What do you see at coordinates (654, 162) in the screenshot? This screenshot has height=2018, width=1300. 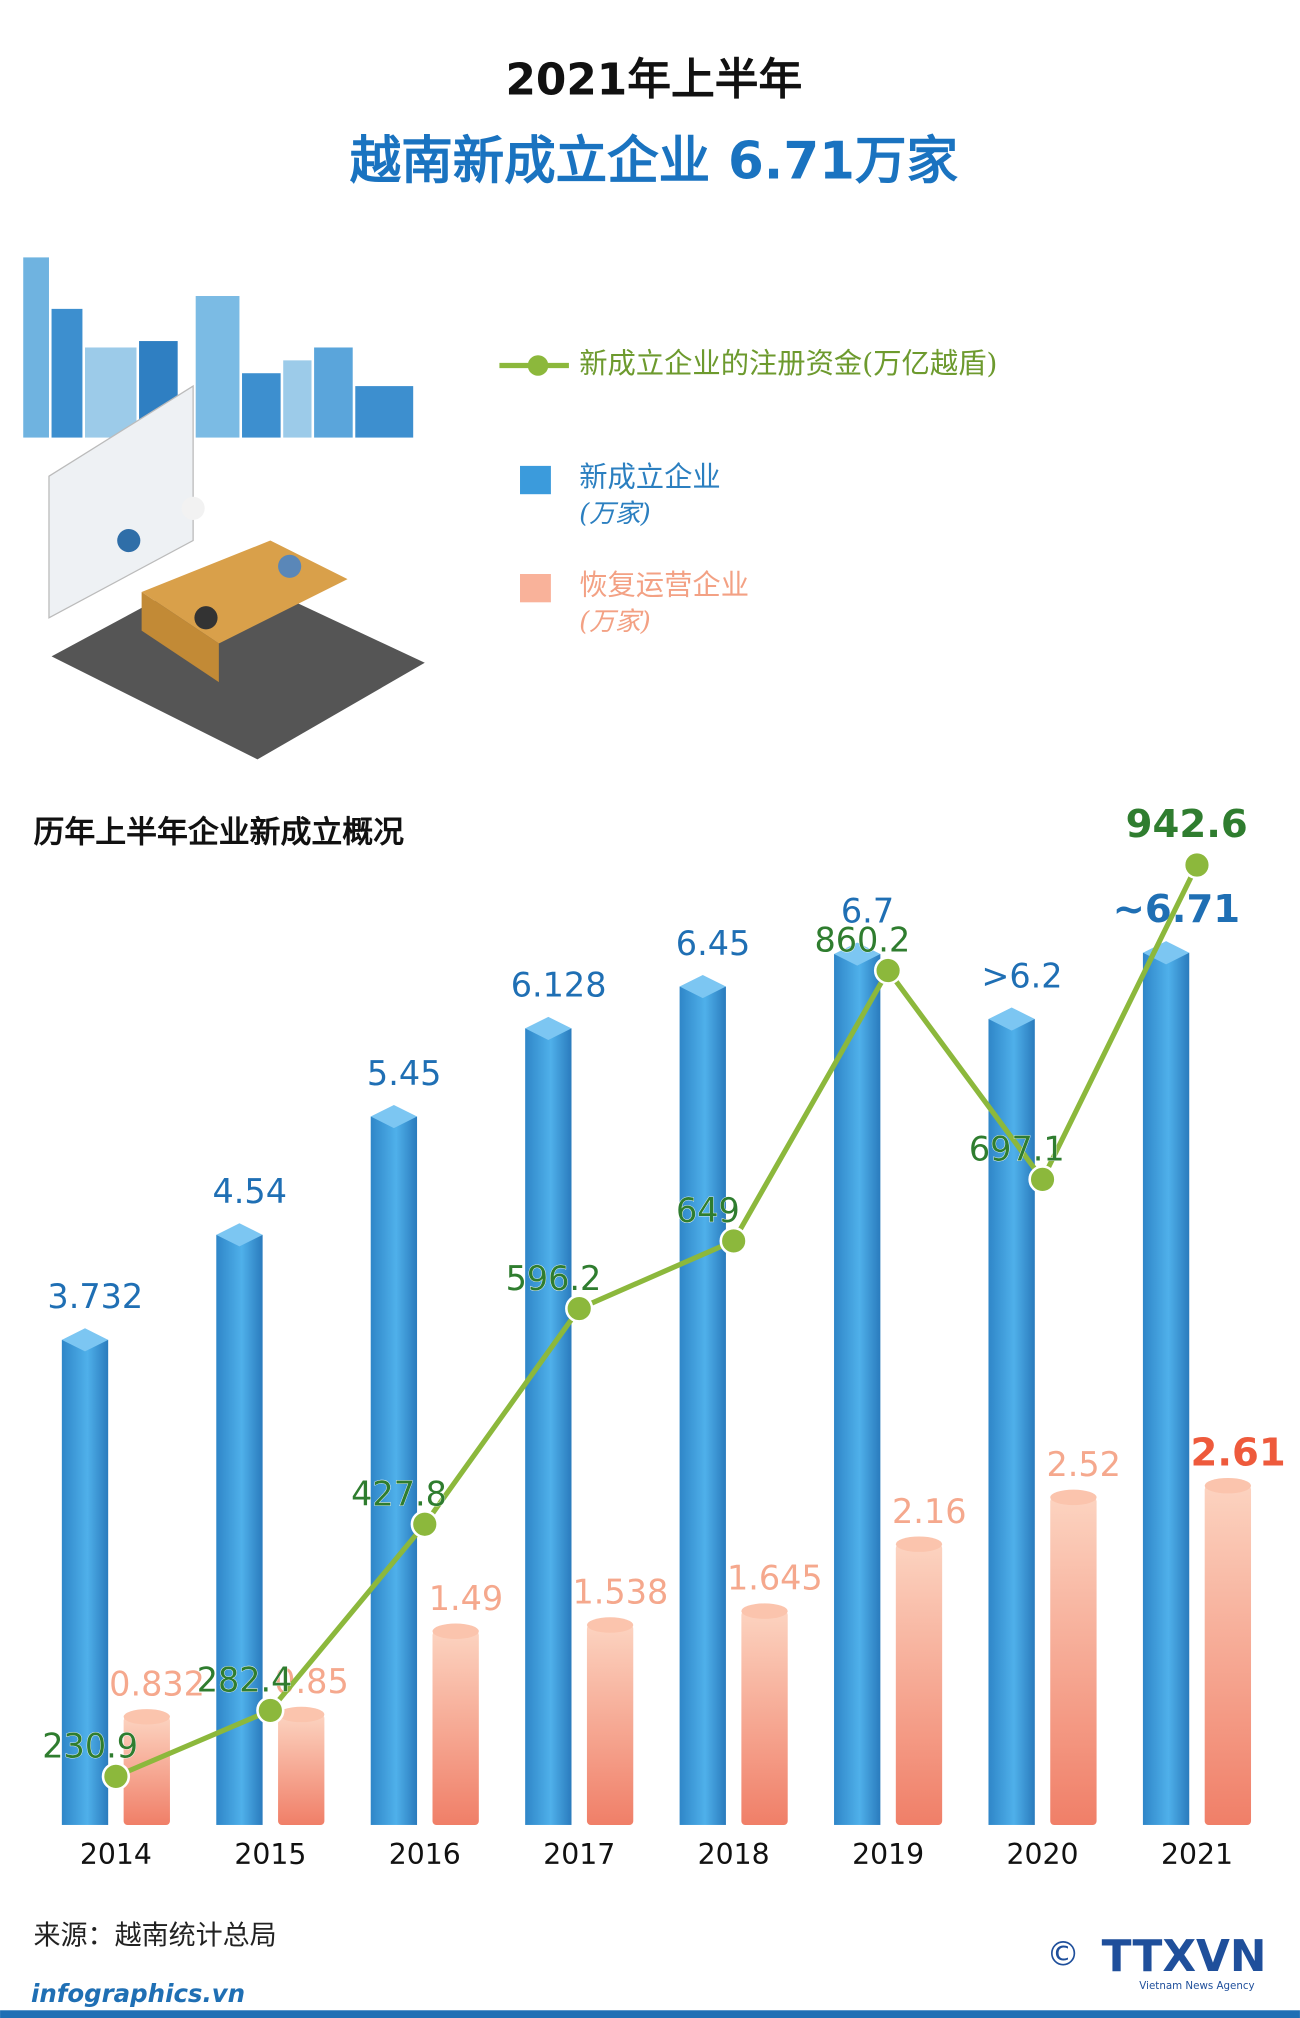 I see `subtitle: 越南新成立企业 6.71万家` at bounding box center [654, 162].